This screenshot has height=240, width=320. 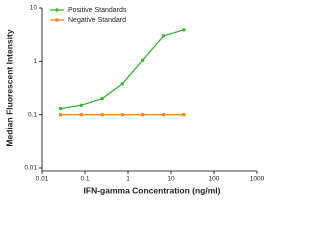 I want to click on legend-label: Positive Standards, so click(x=97, y=10).